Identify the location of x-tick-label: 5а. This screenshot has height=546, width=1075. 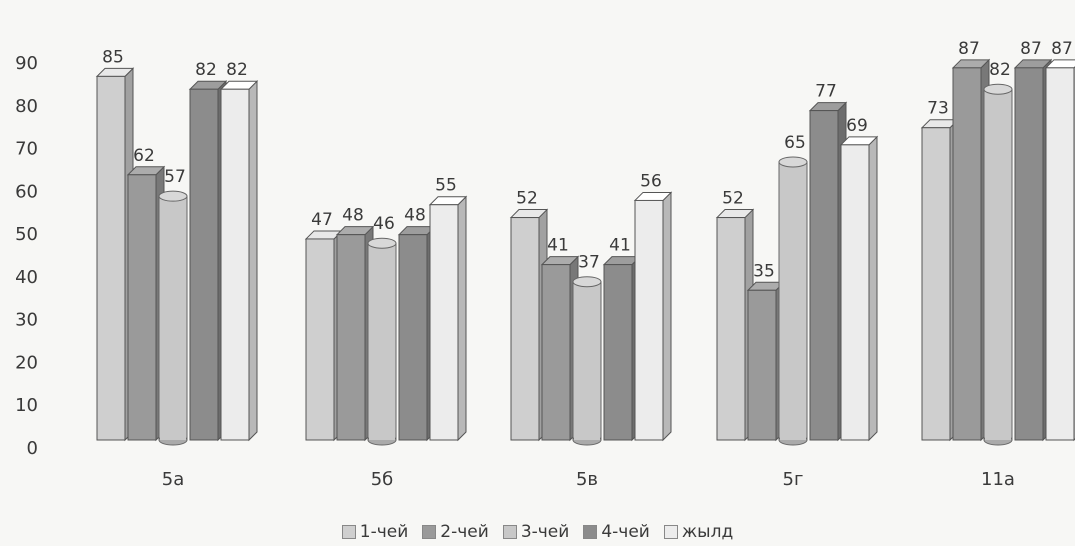
(173, 479).